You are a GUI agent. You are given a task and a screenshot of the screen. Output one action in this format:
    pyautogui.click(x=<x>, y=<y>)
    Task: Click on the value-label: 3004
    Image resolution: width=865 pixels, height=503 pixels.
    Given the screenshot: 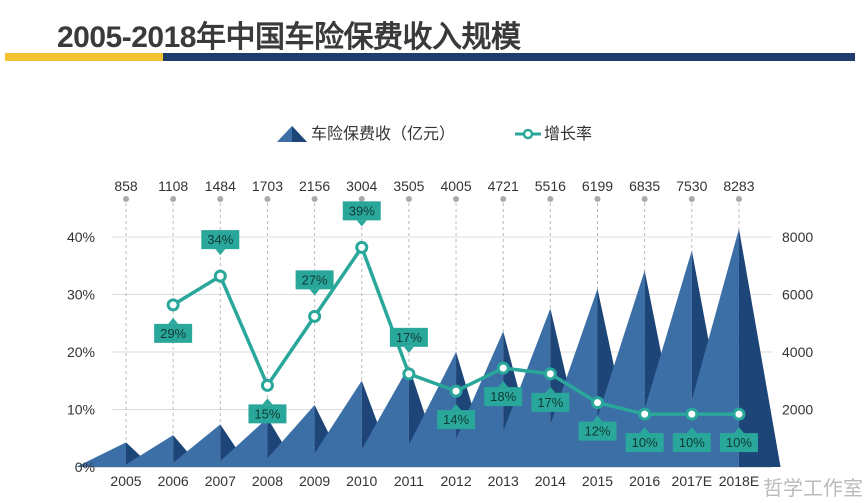 What is the action you would take?
    pyautogui.click(x=361, y=186)
    